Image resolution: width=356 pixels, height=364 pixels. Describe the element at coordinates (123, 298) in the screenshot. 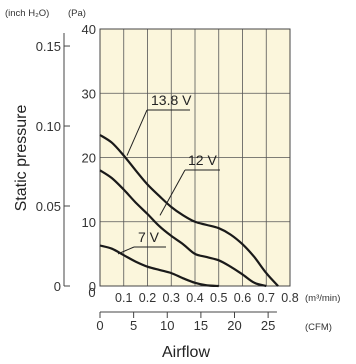

I see `x-tick-label-m3: 0.1` at that location.